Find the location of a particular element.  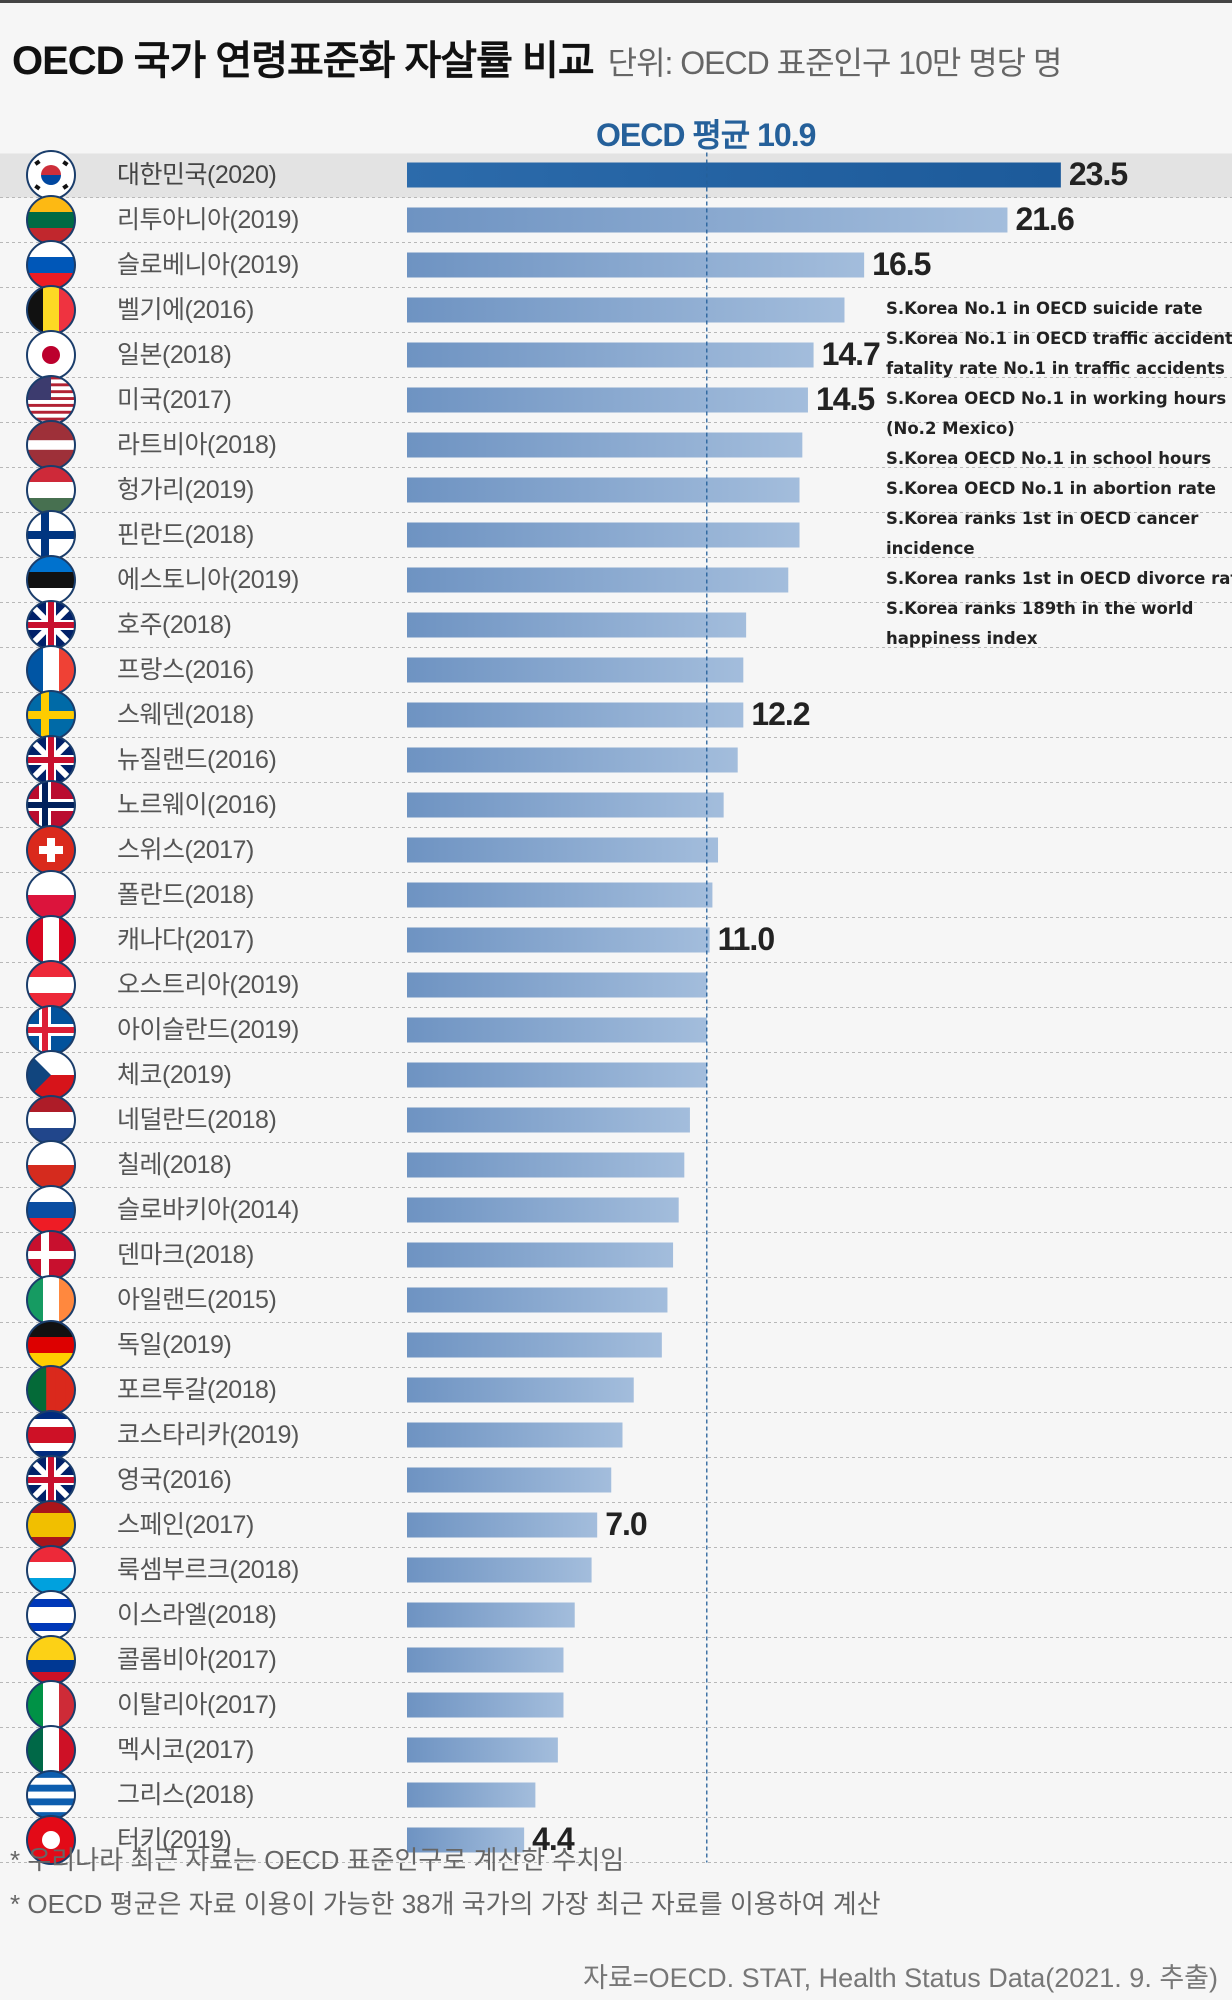

data-label: 21.6 is located at coordinates (1044, 219).